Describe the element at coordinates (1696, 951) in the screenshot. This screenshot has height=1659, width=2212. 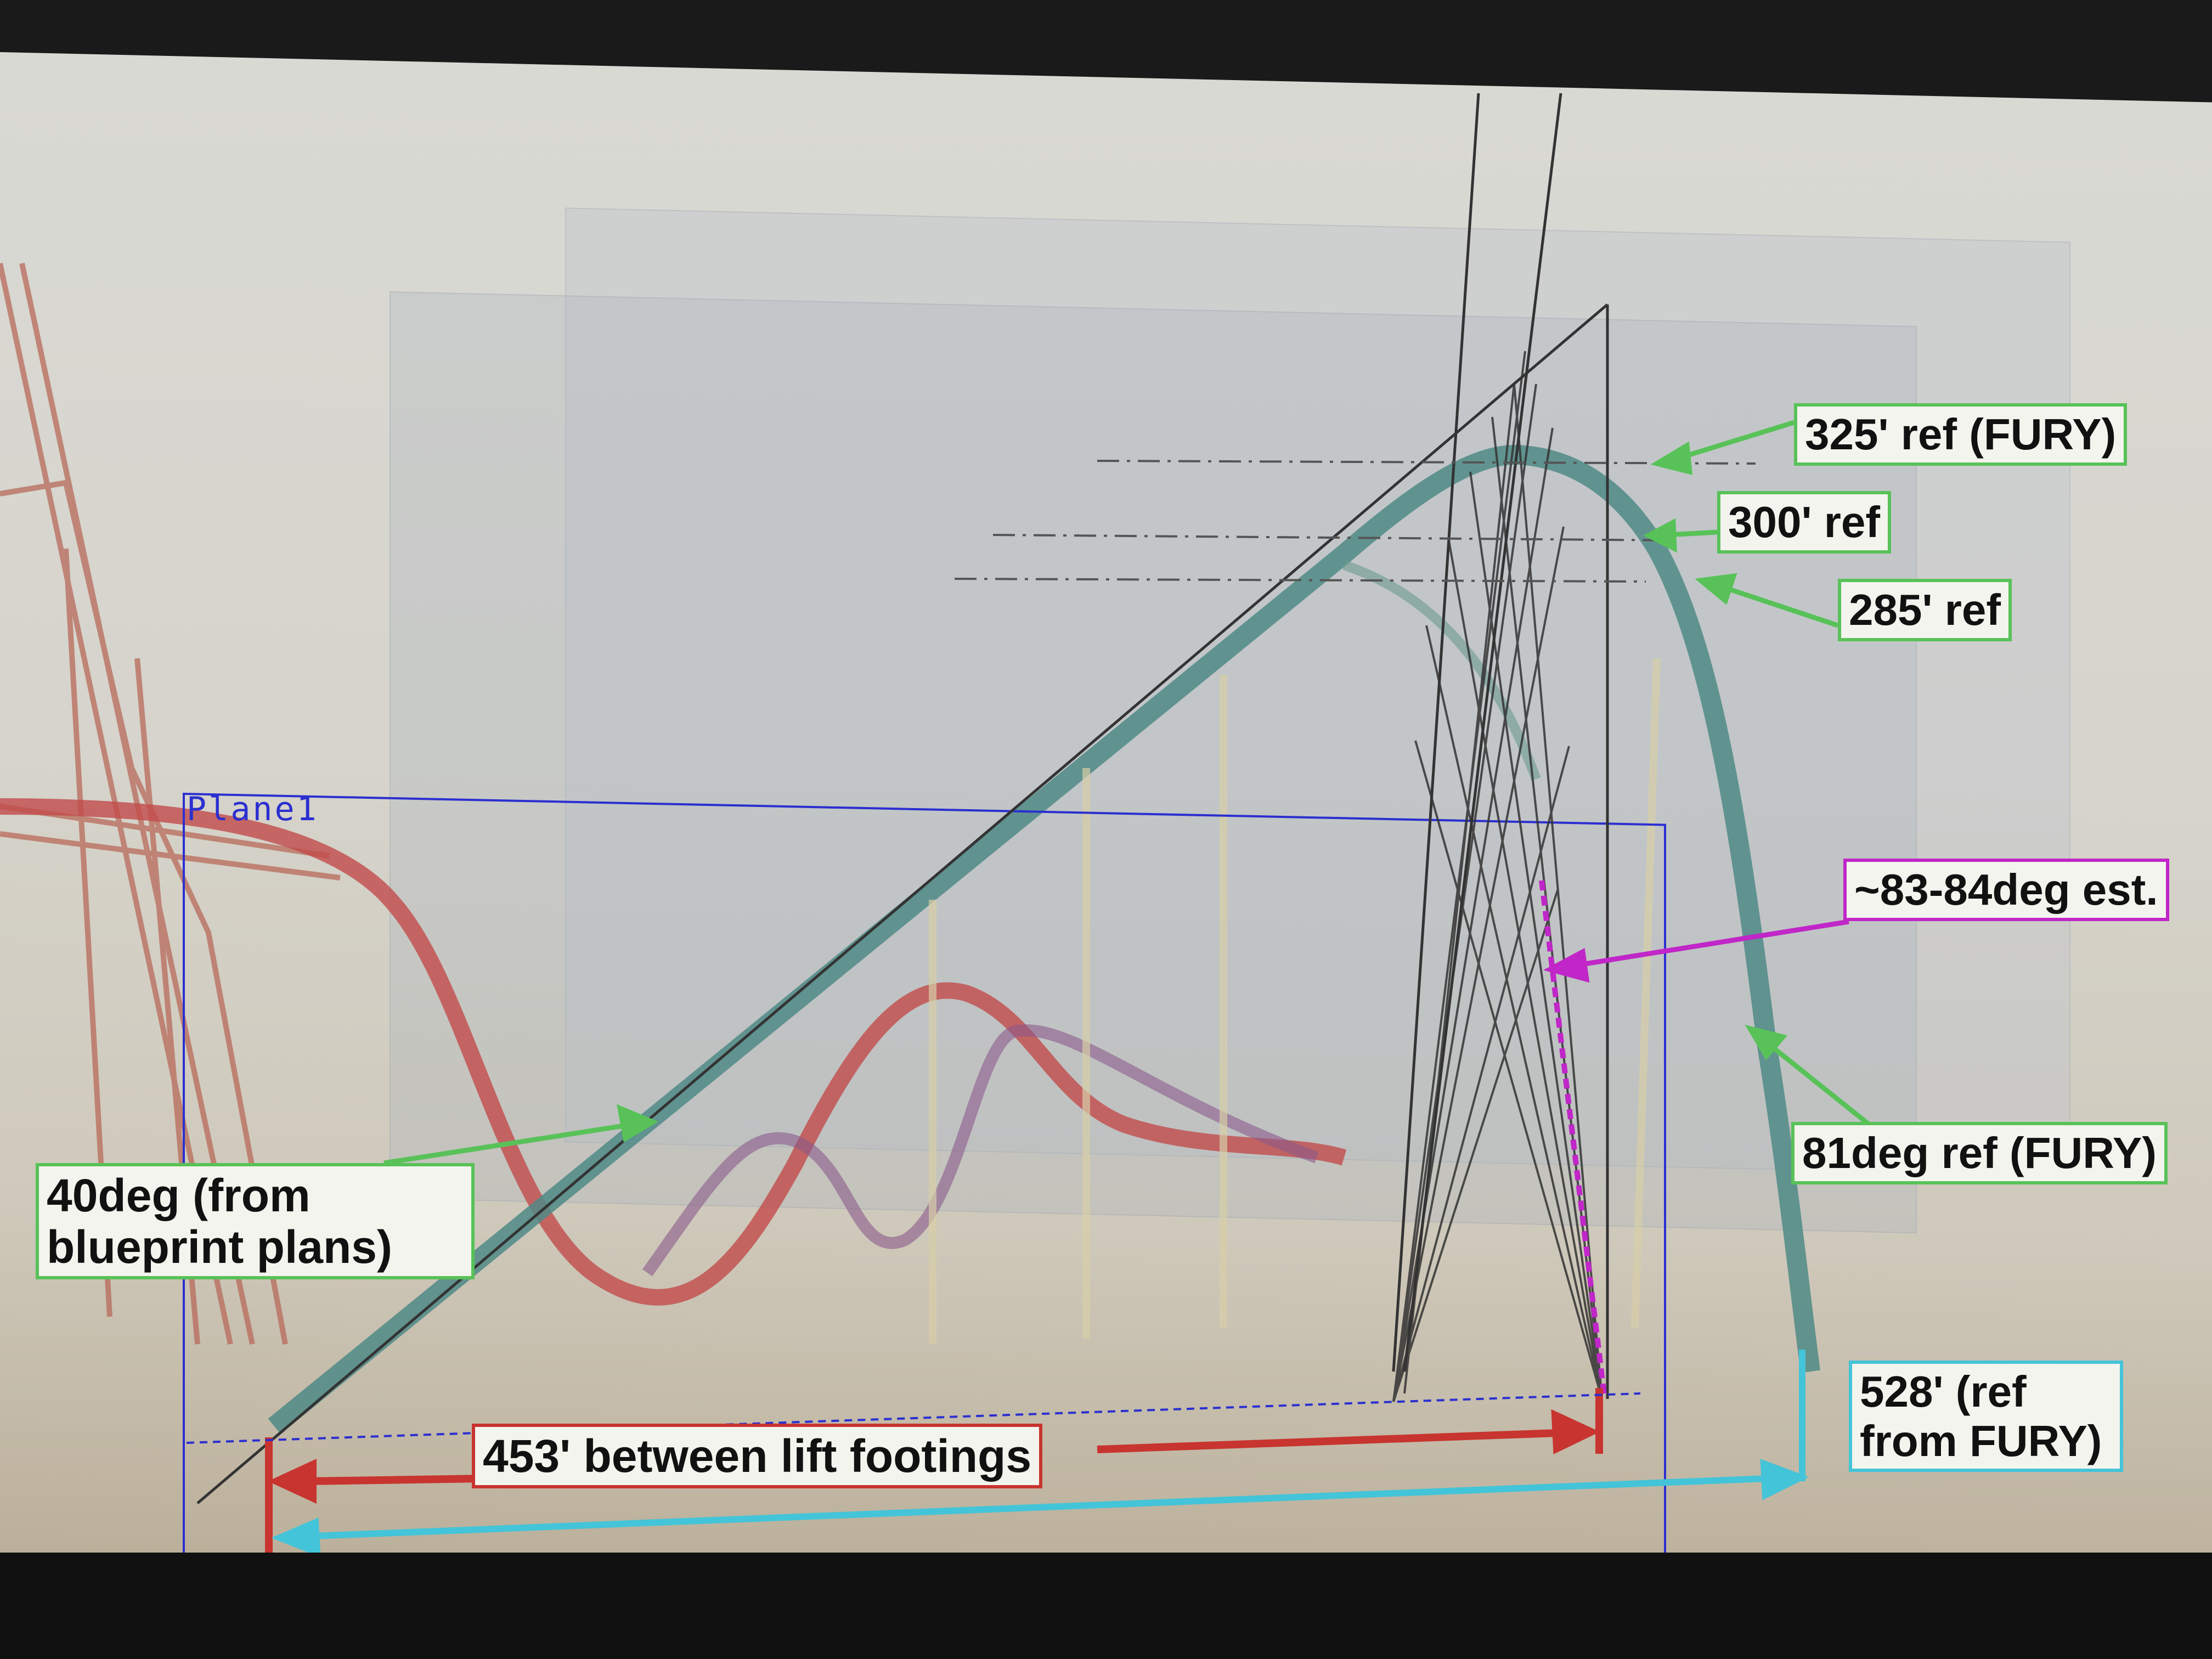
I see `magenta-arrow` at that location.